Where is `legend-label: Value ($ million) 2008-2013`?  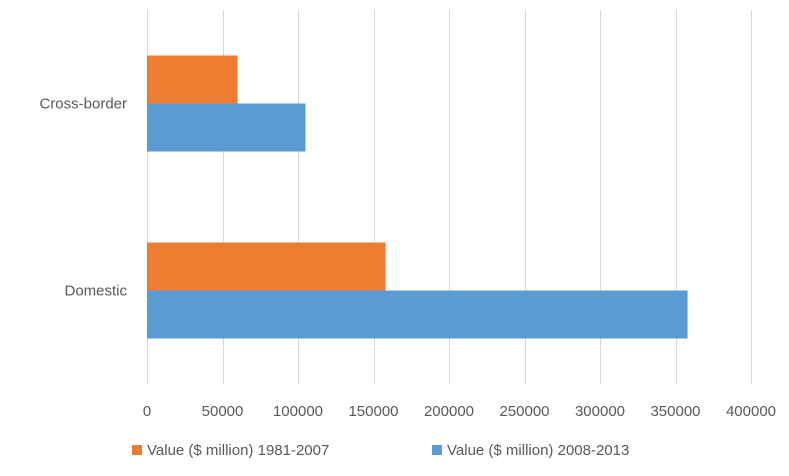
legend-label: Value ($ million) 2008-2013 is located at coordinates (538, 450).